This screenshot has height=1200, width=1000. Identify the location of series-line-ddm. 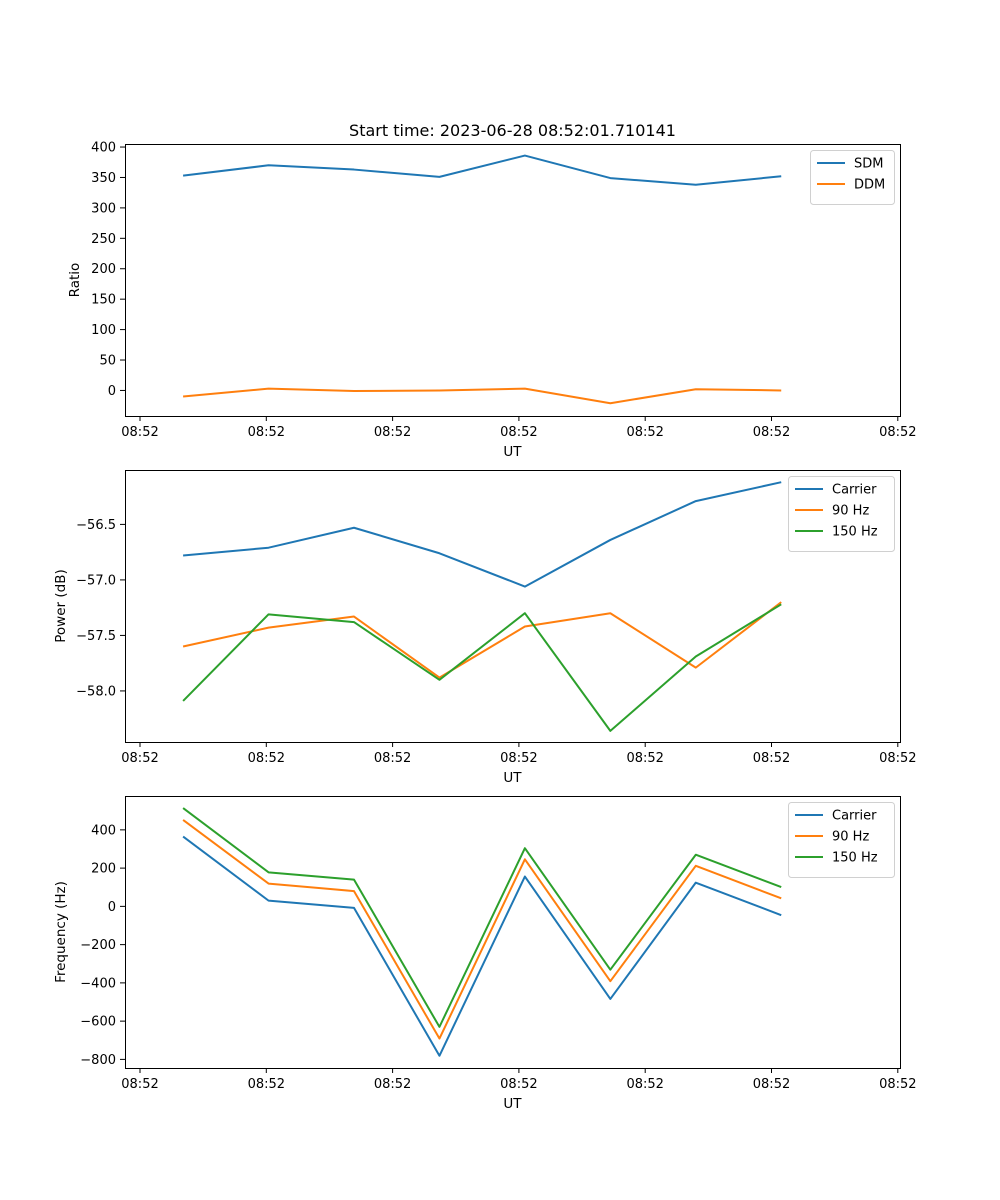
(482, 396).